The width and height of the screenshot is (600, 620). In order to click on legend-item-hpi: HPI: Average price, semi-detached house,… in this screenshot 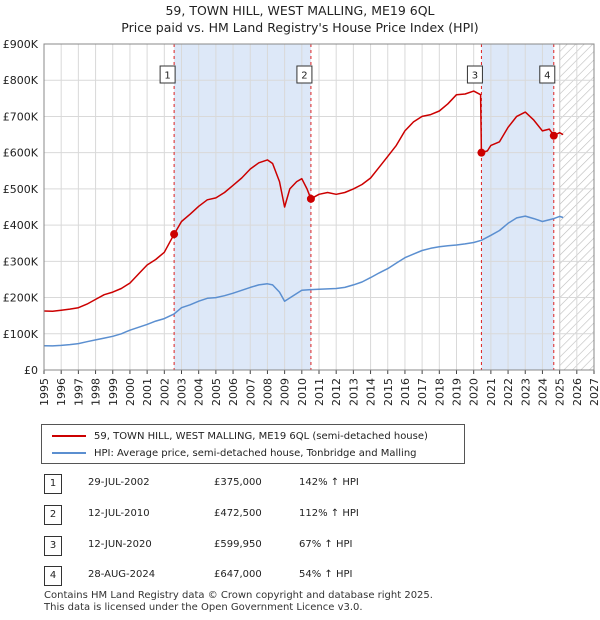, I will do `click(234, 453)`.